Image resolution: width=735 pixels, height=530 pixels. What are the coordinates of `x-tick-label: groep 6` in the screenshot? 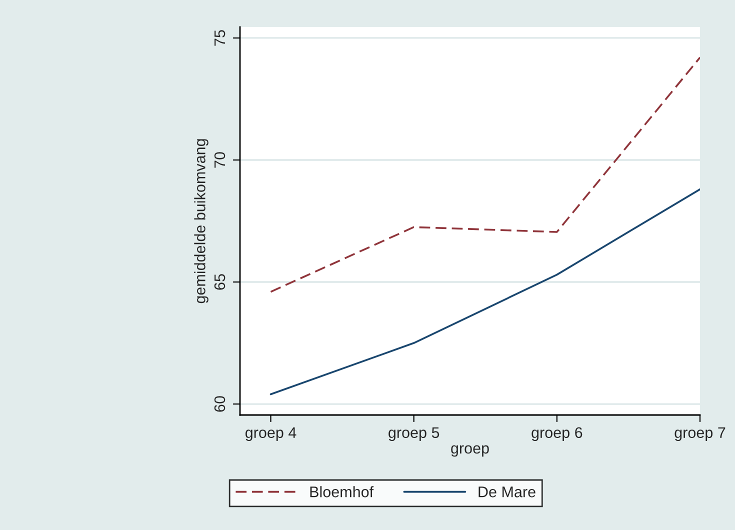 It's located at (557, 434).